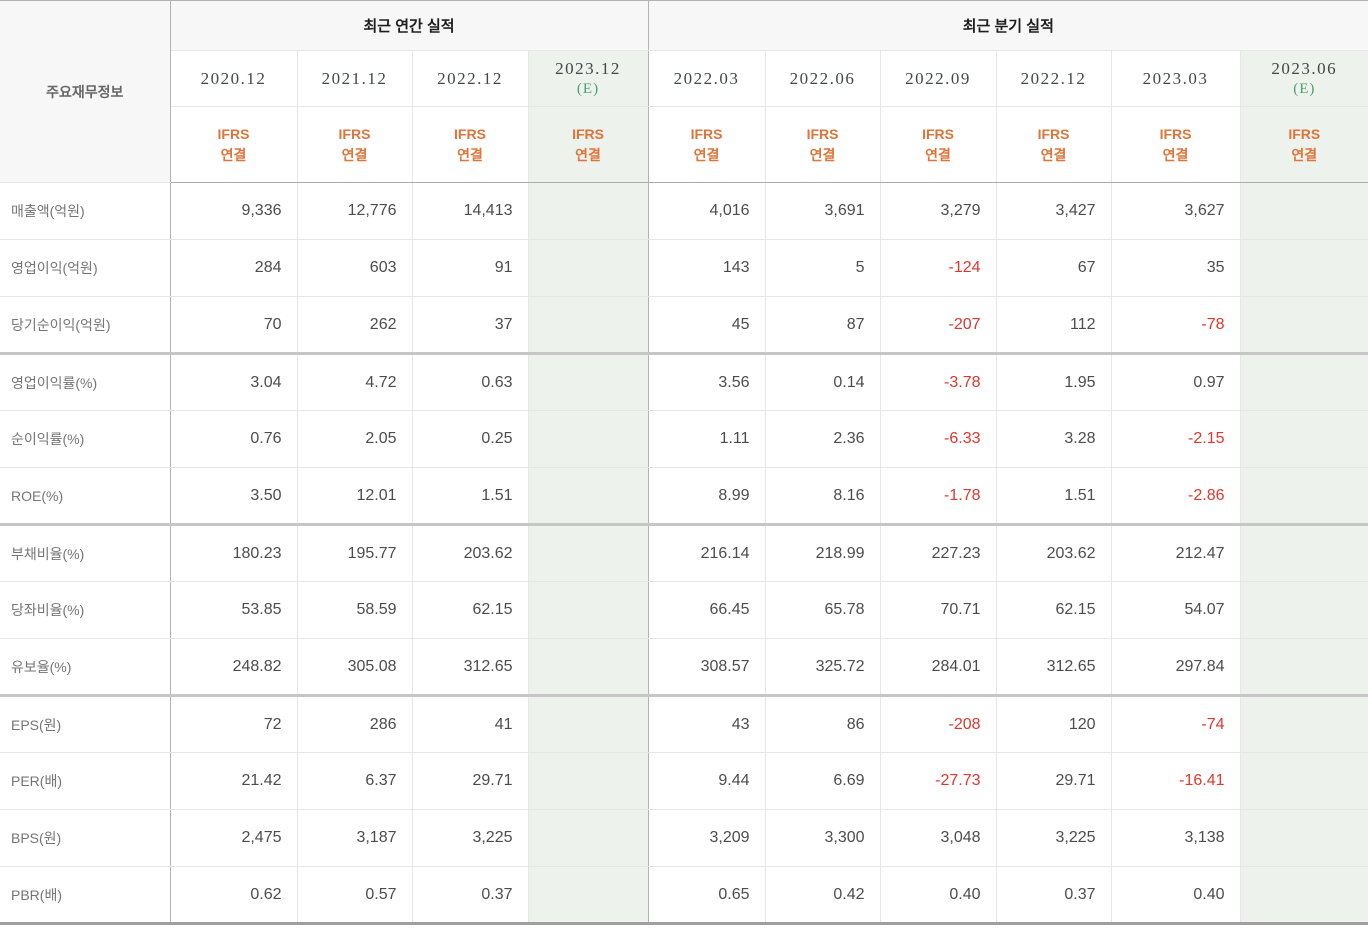 The width and height of the screenshot is (1368, 946). What do you see at coordinates (1054, 439) in the screenshot?
I see `value-cell: 3.28` at bounding box center [1054, 439].